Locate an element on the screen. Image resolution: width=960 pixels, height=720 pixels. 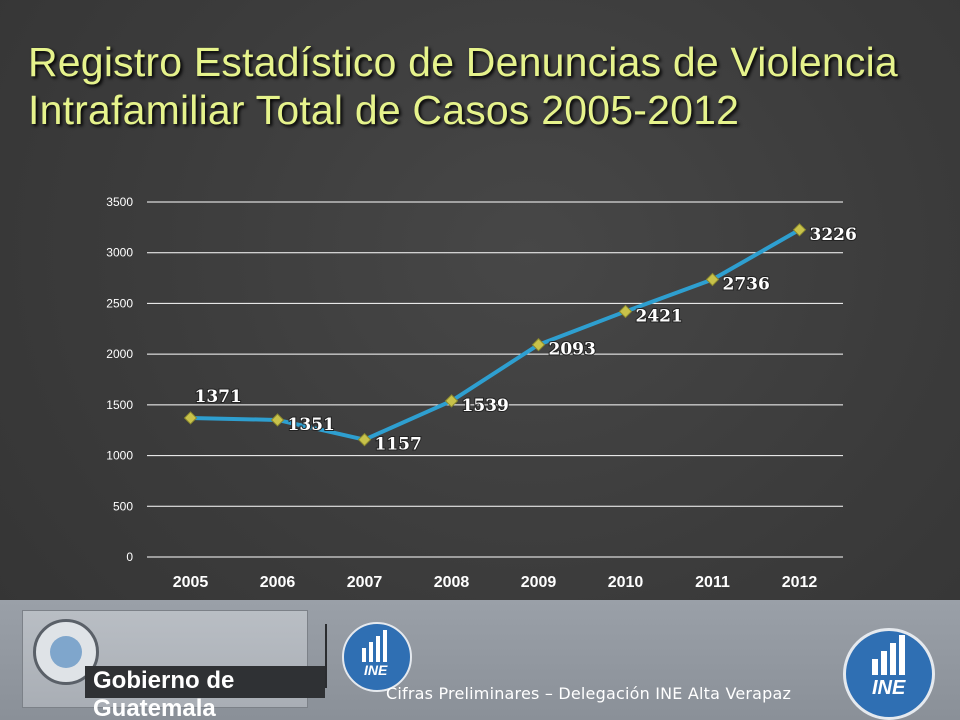
x-tick-label: 2010 is located at coordinates (626, 582).